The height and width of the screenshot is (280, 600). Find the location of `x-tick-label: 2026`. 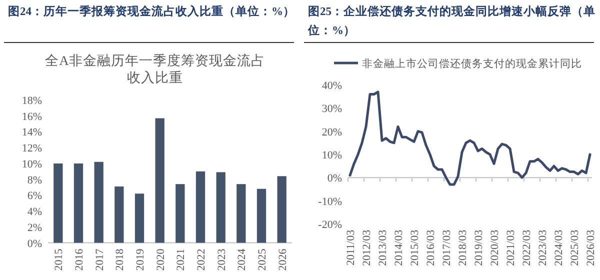

x-tick-label: 2026 is located at coordinates (282, 259).